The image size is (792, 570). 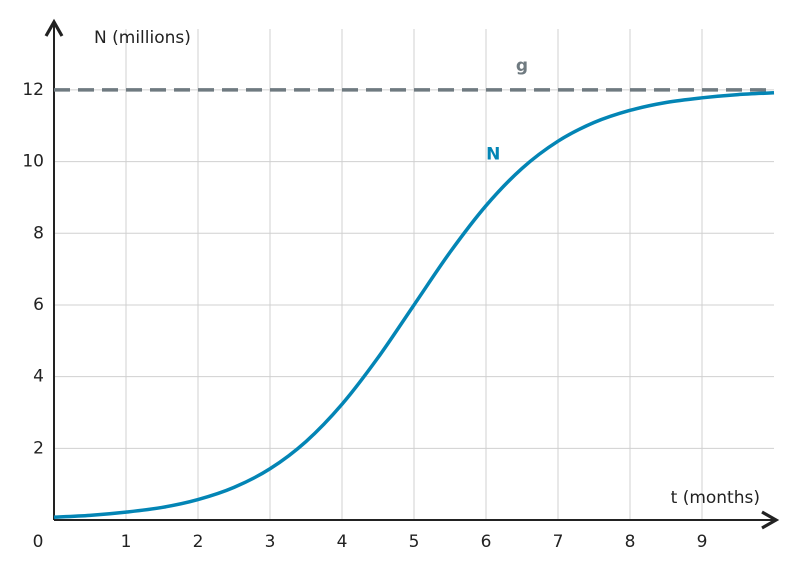 I want to click on y-tick-label: 12, so click(x=33, y=90).